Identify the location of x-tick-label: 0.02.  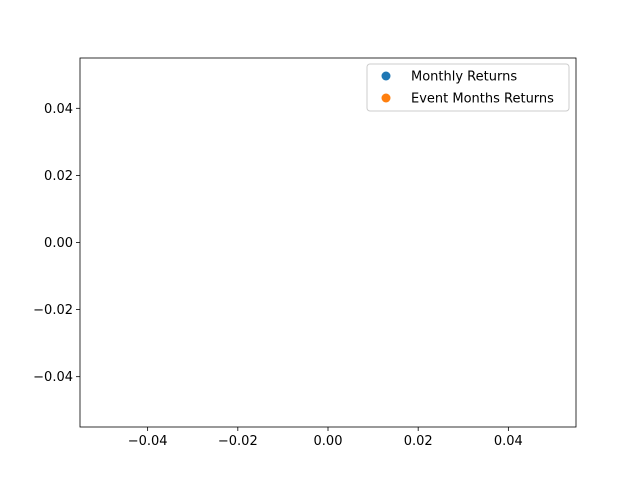
(418, 441).